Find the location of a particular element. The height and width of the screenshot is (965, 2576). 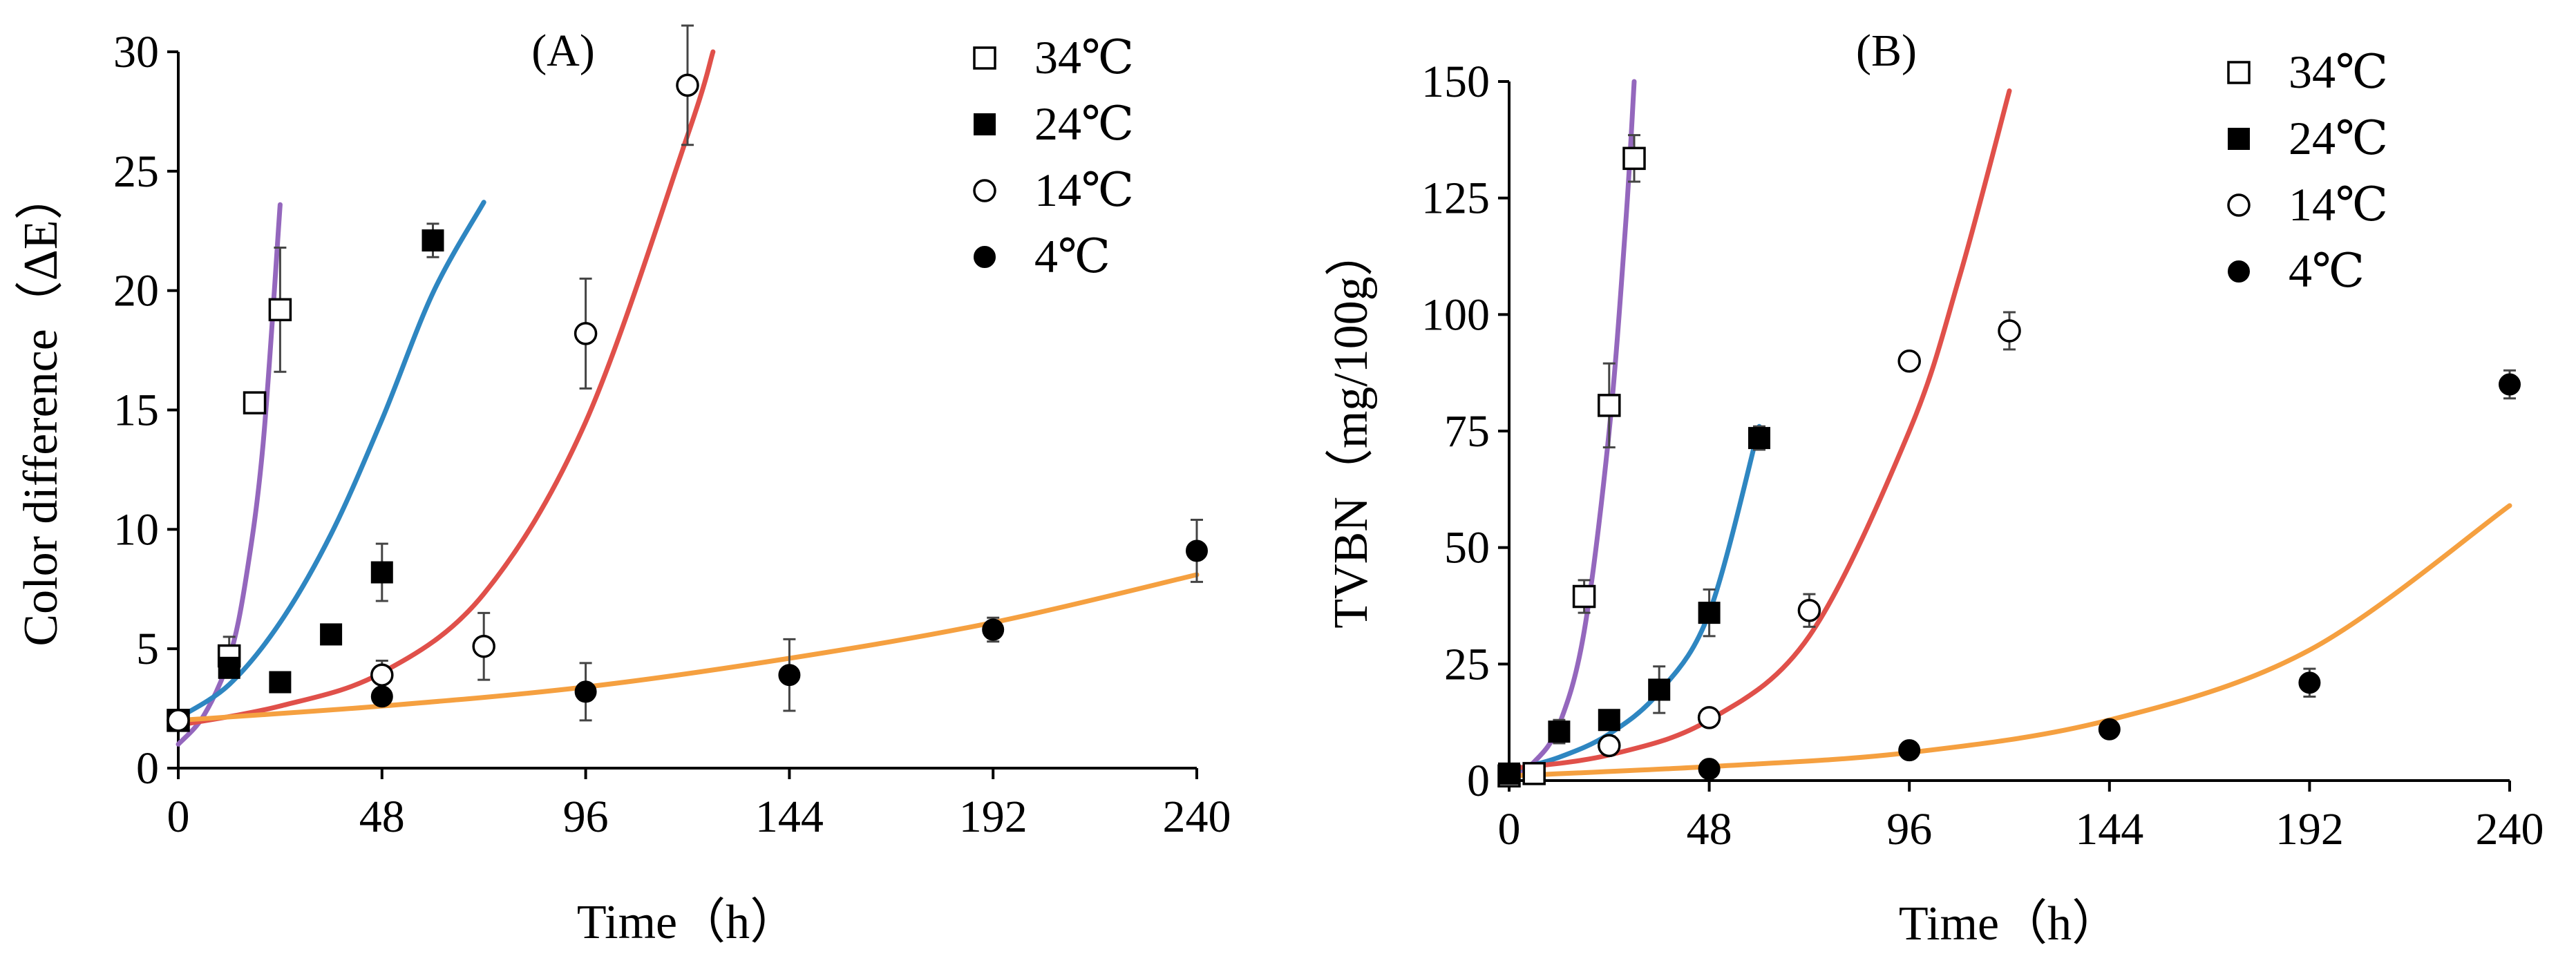

panel-a-x-tick-label: 144 is located at coordinates (789, 817).